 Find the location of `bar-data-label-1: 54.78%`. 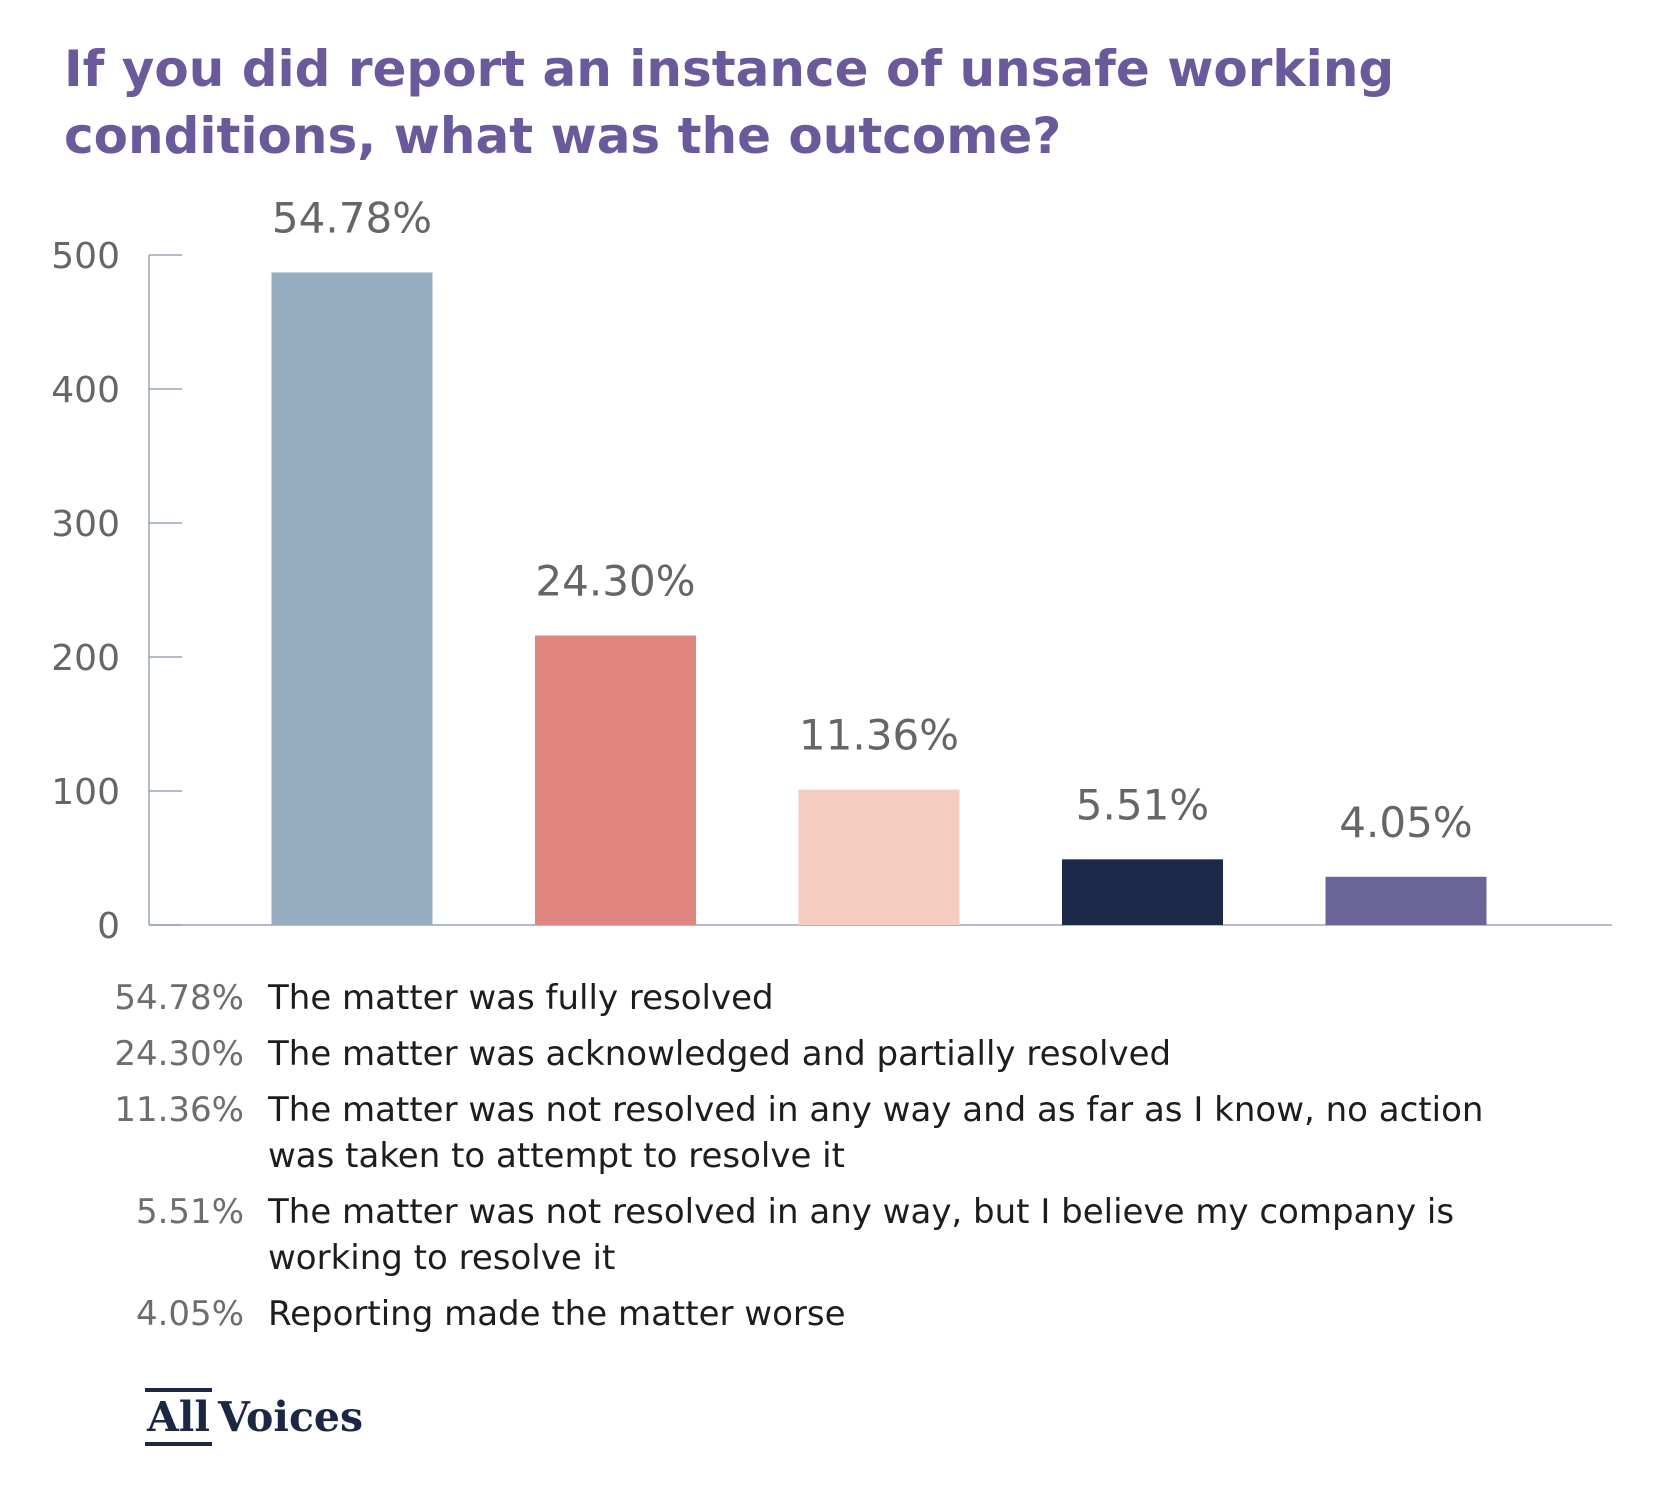

bar-data-label-1: 54.78% is located at coordinates (352, 217).